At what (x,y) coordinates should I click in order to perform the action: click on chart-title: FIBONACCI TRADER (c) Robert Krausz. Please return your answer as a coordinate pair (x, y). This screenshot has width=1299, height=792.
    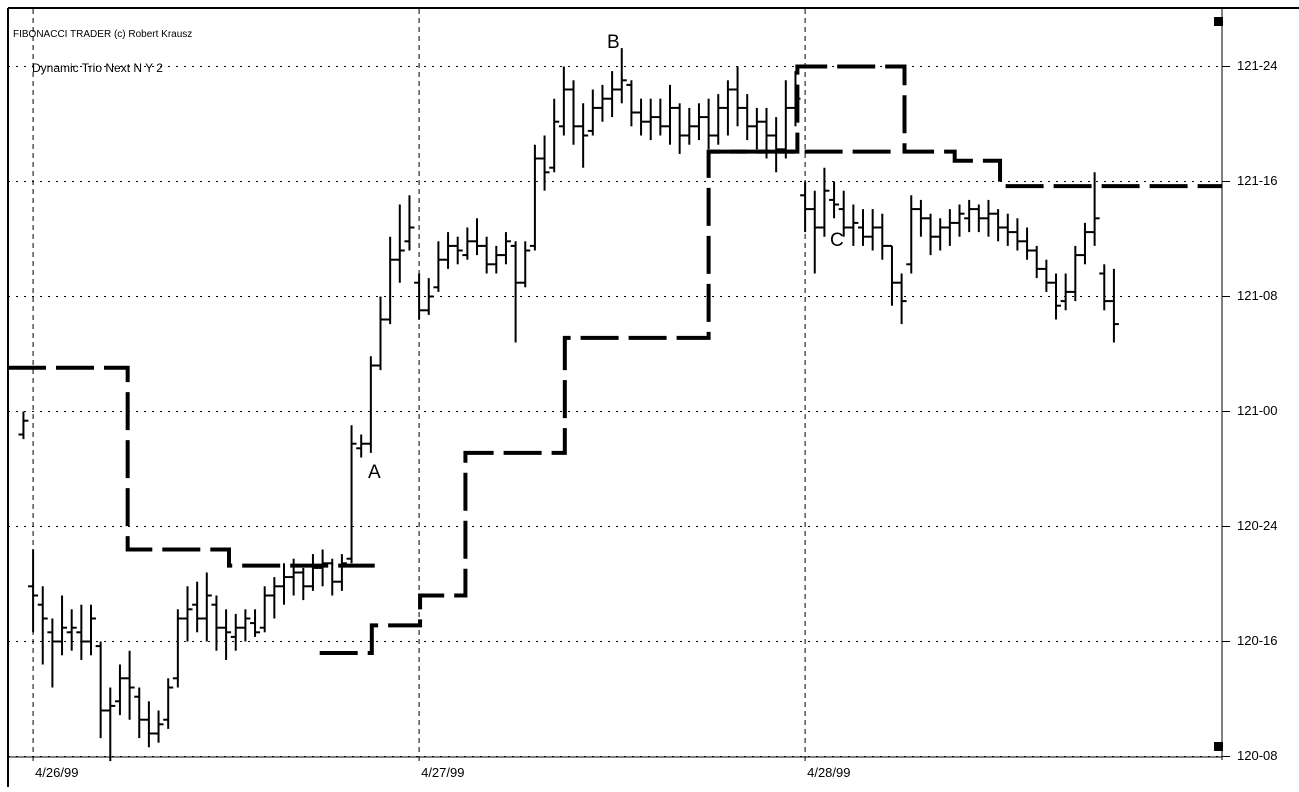
    Looking at the image, I should click on (102, 34).